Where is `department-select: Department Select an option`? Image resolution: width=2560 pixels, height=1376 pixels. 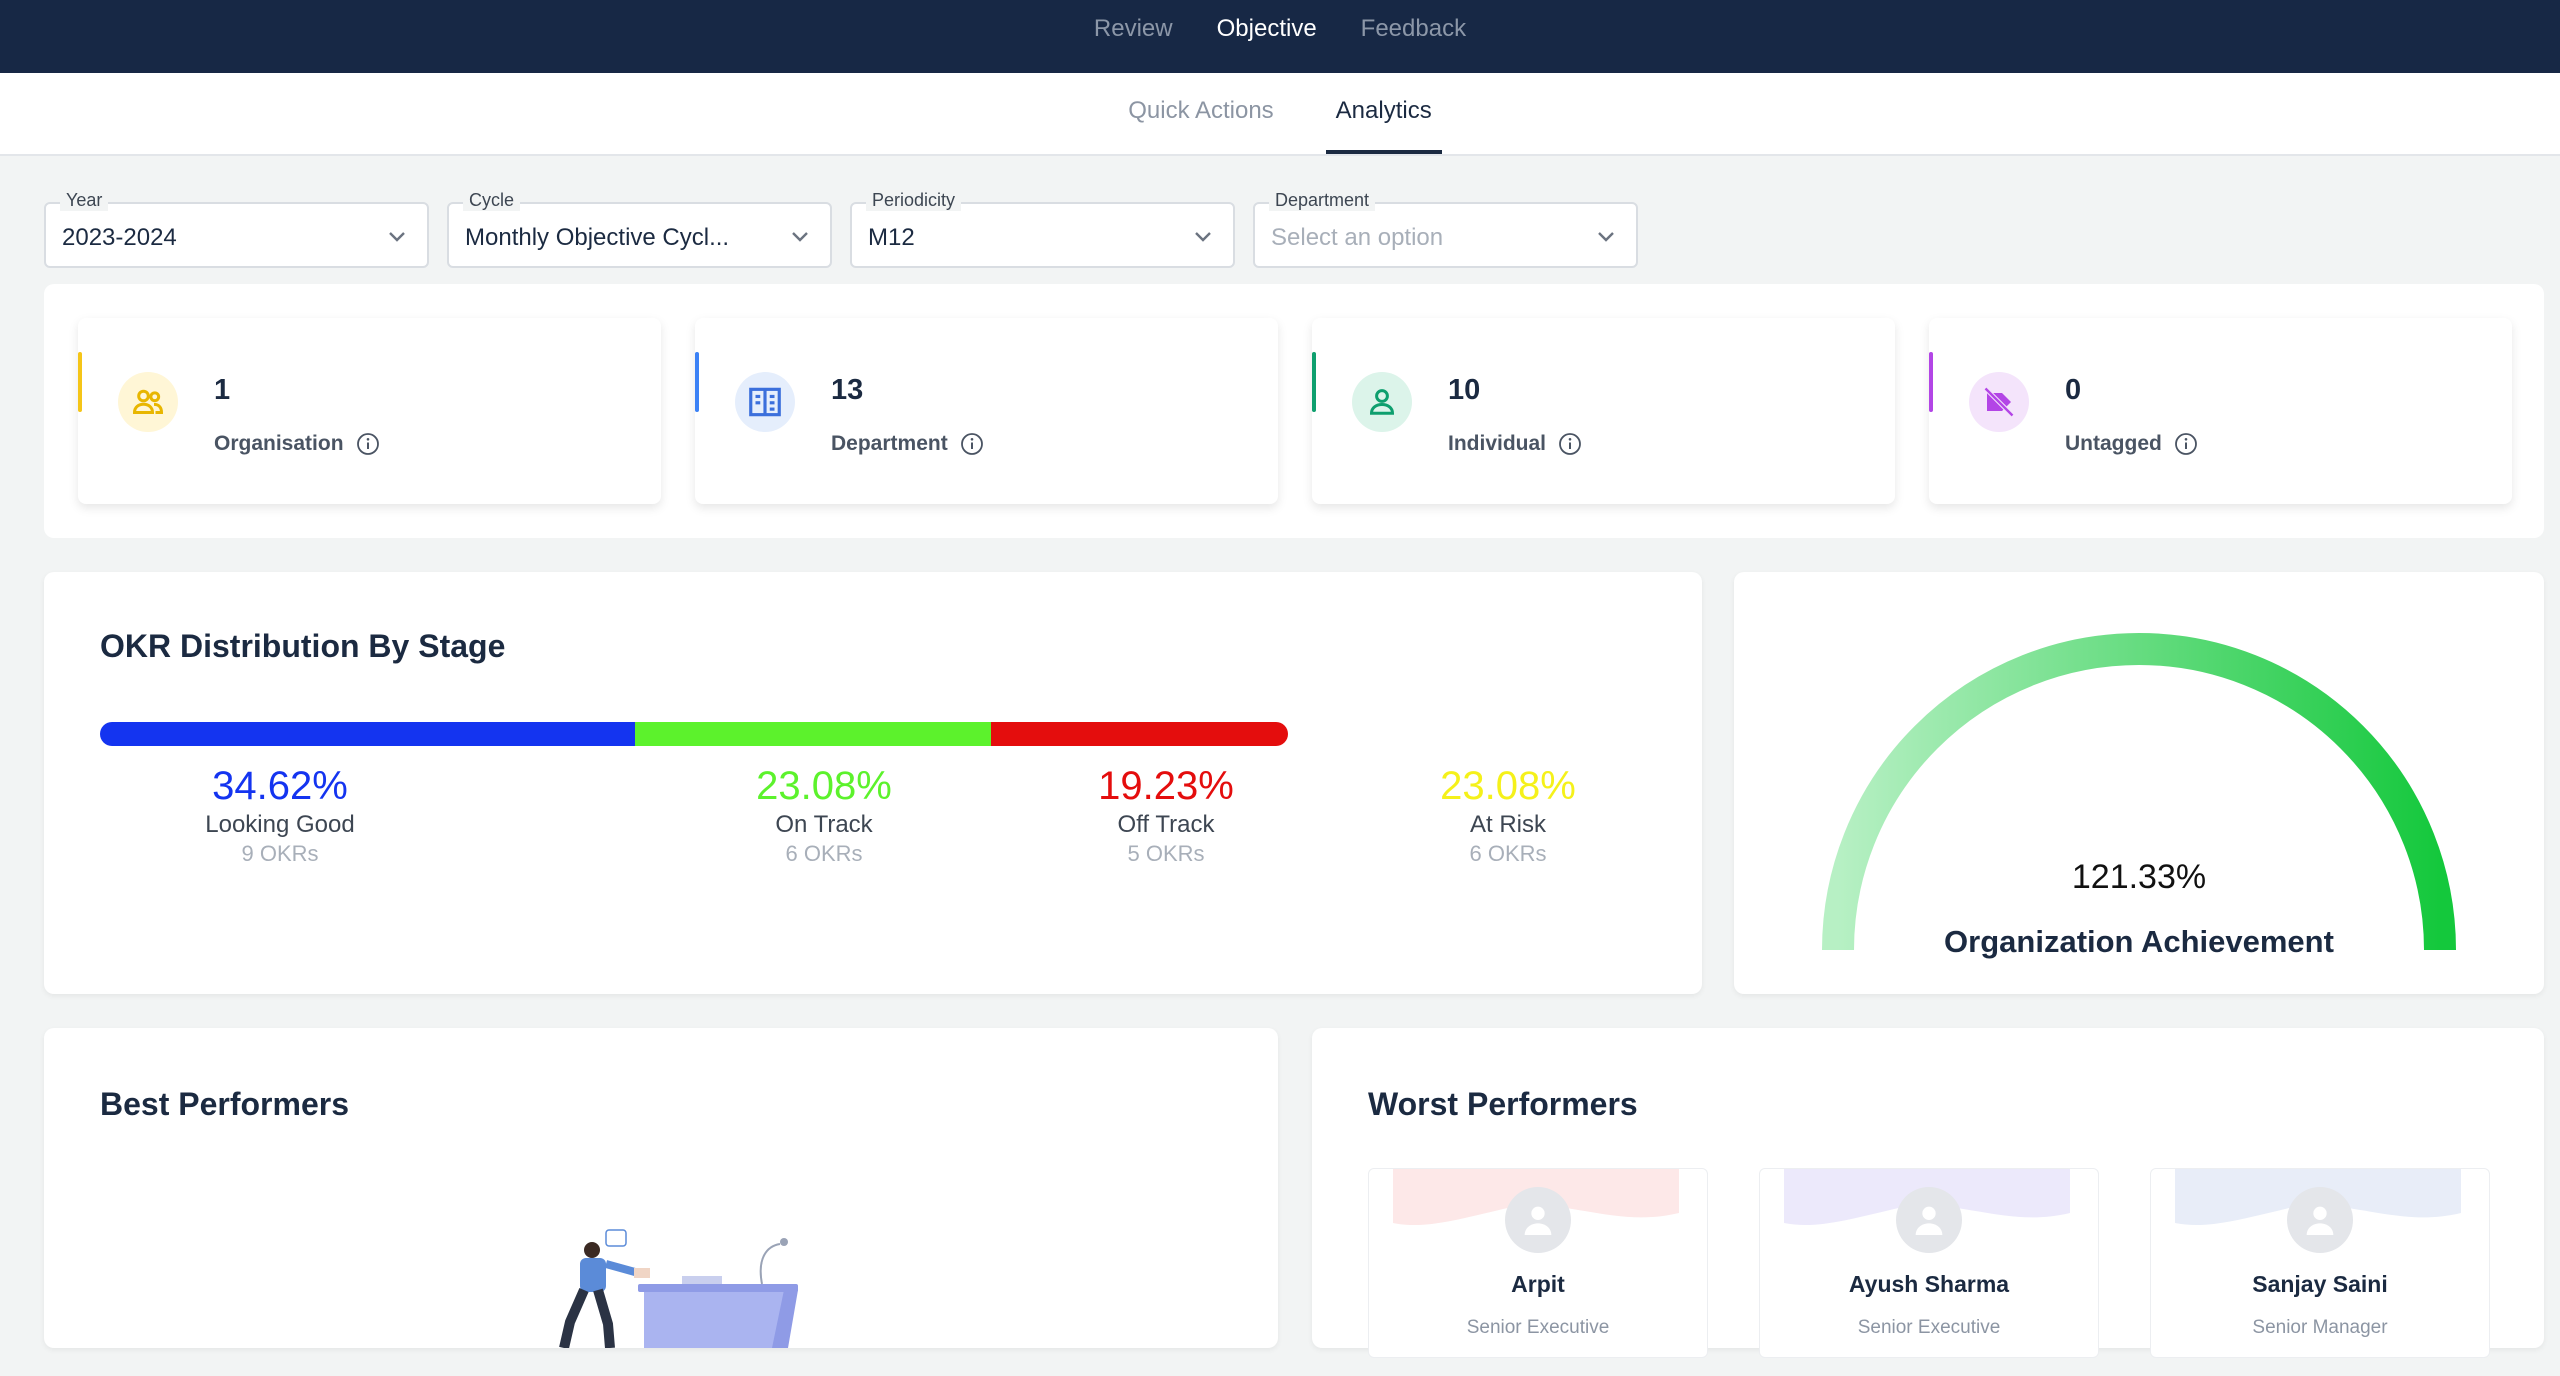
department-select: Department Select an option is located at coordinates (1445, 229).